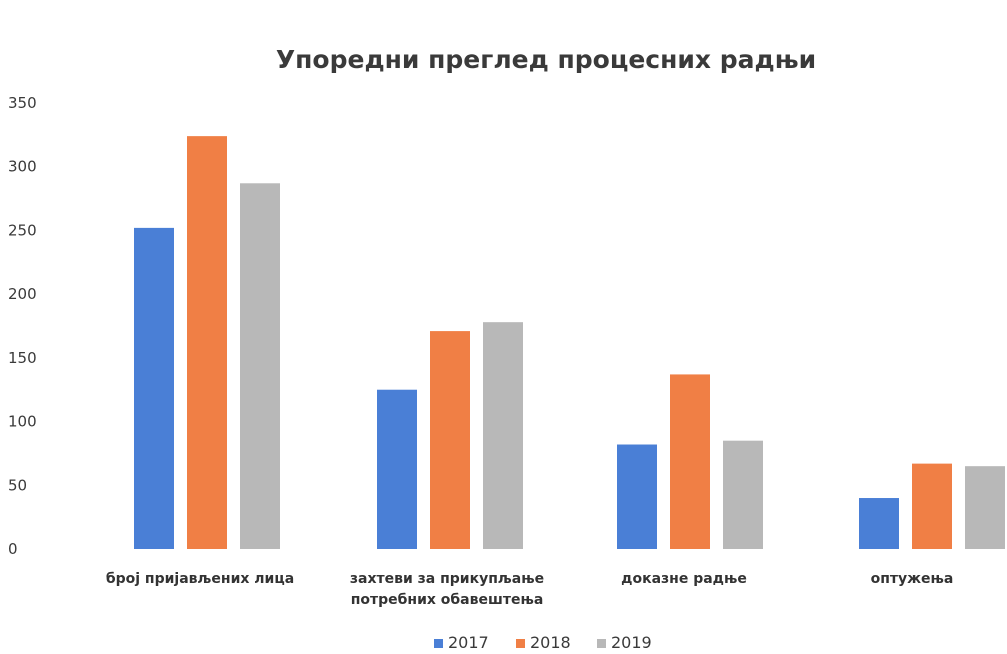  Describe the element at coordinates (550, 642) in the screenshot. I see `legend-label-2018: 2018` at that location.